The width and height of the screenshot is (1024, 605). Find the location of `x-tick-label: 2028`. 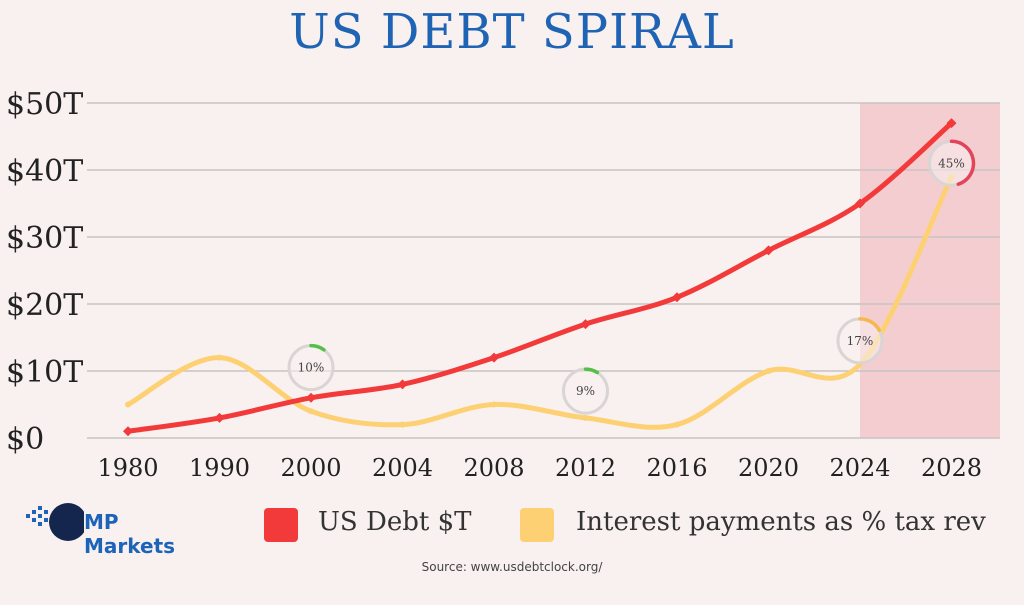

x-tick-label: 2028 is located at coordinates (951, 468).